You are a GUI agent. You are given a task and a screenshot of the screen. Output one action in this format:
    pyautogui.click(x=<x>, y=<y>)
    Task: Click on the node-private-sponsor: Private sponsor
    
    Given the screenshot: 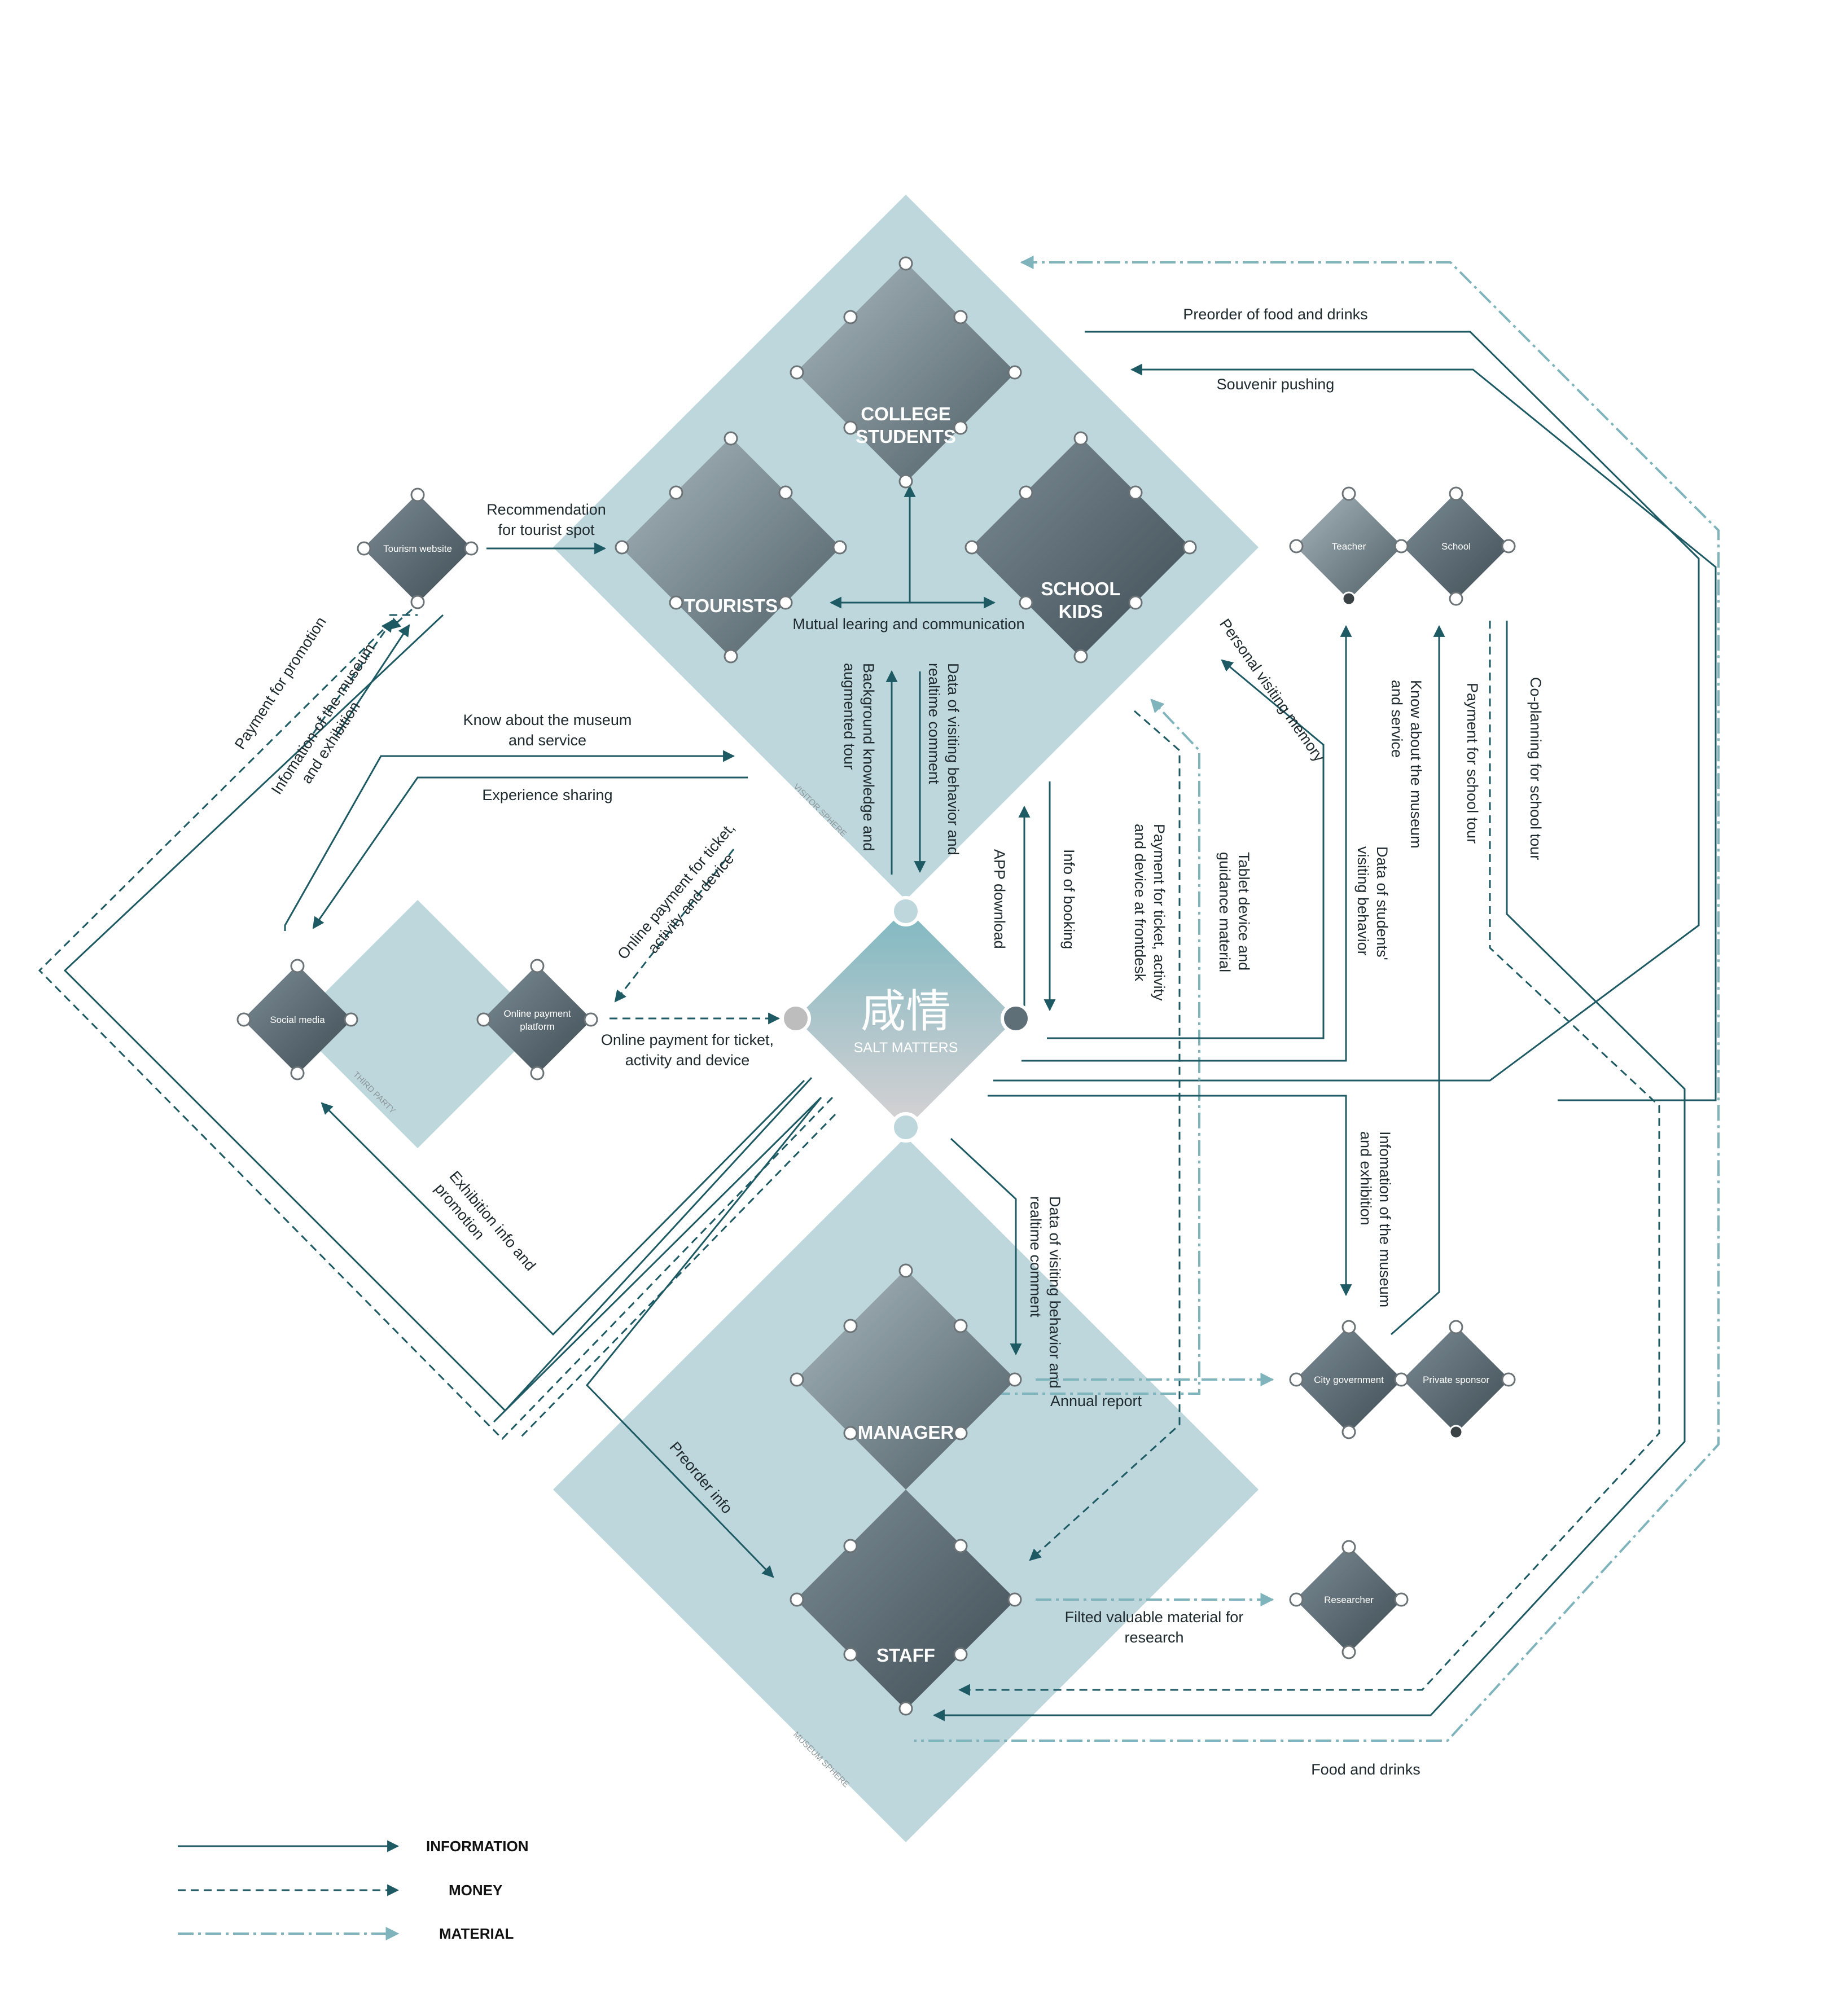 What is the action you would take?
    pyautogui.click(x=1456, y=1379)
    